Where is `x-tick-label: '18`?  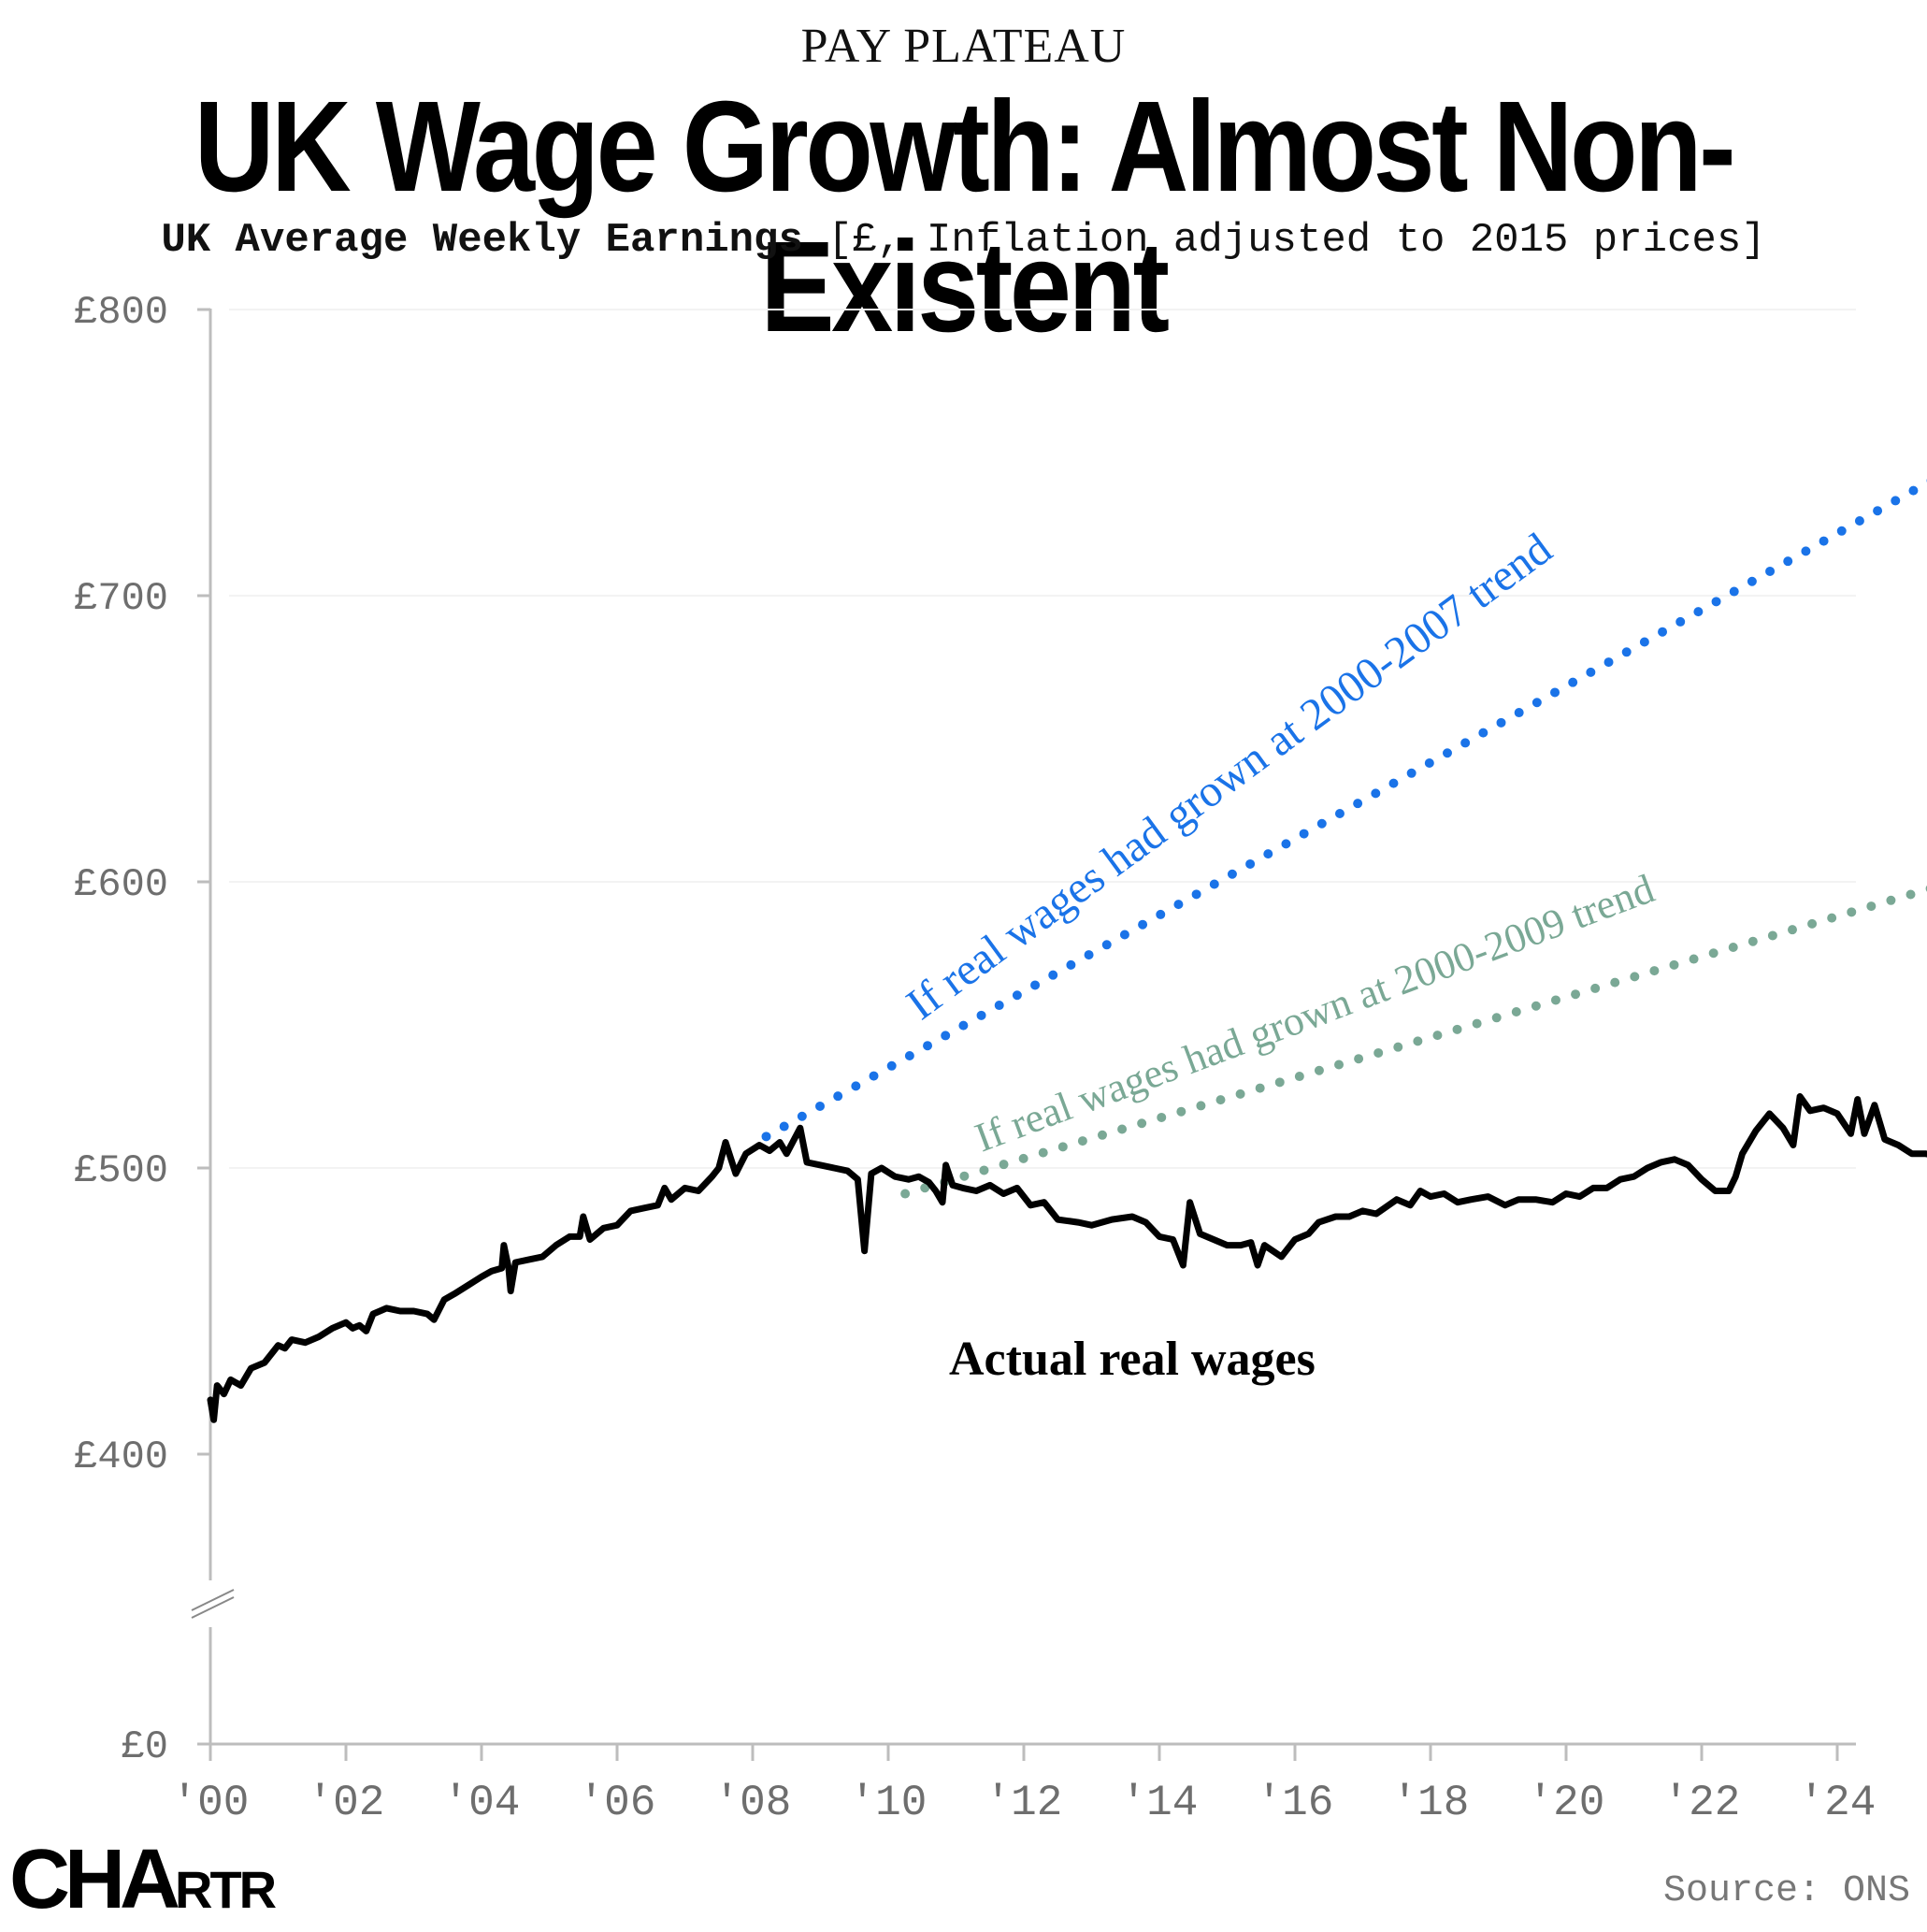 x-tick-label: '18 is located at coordinates (1431, 1803).